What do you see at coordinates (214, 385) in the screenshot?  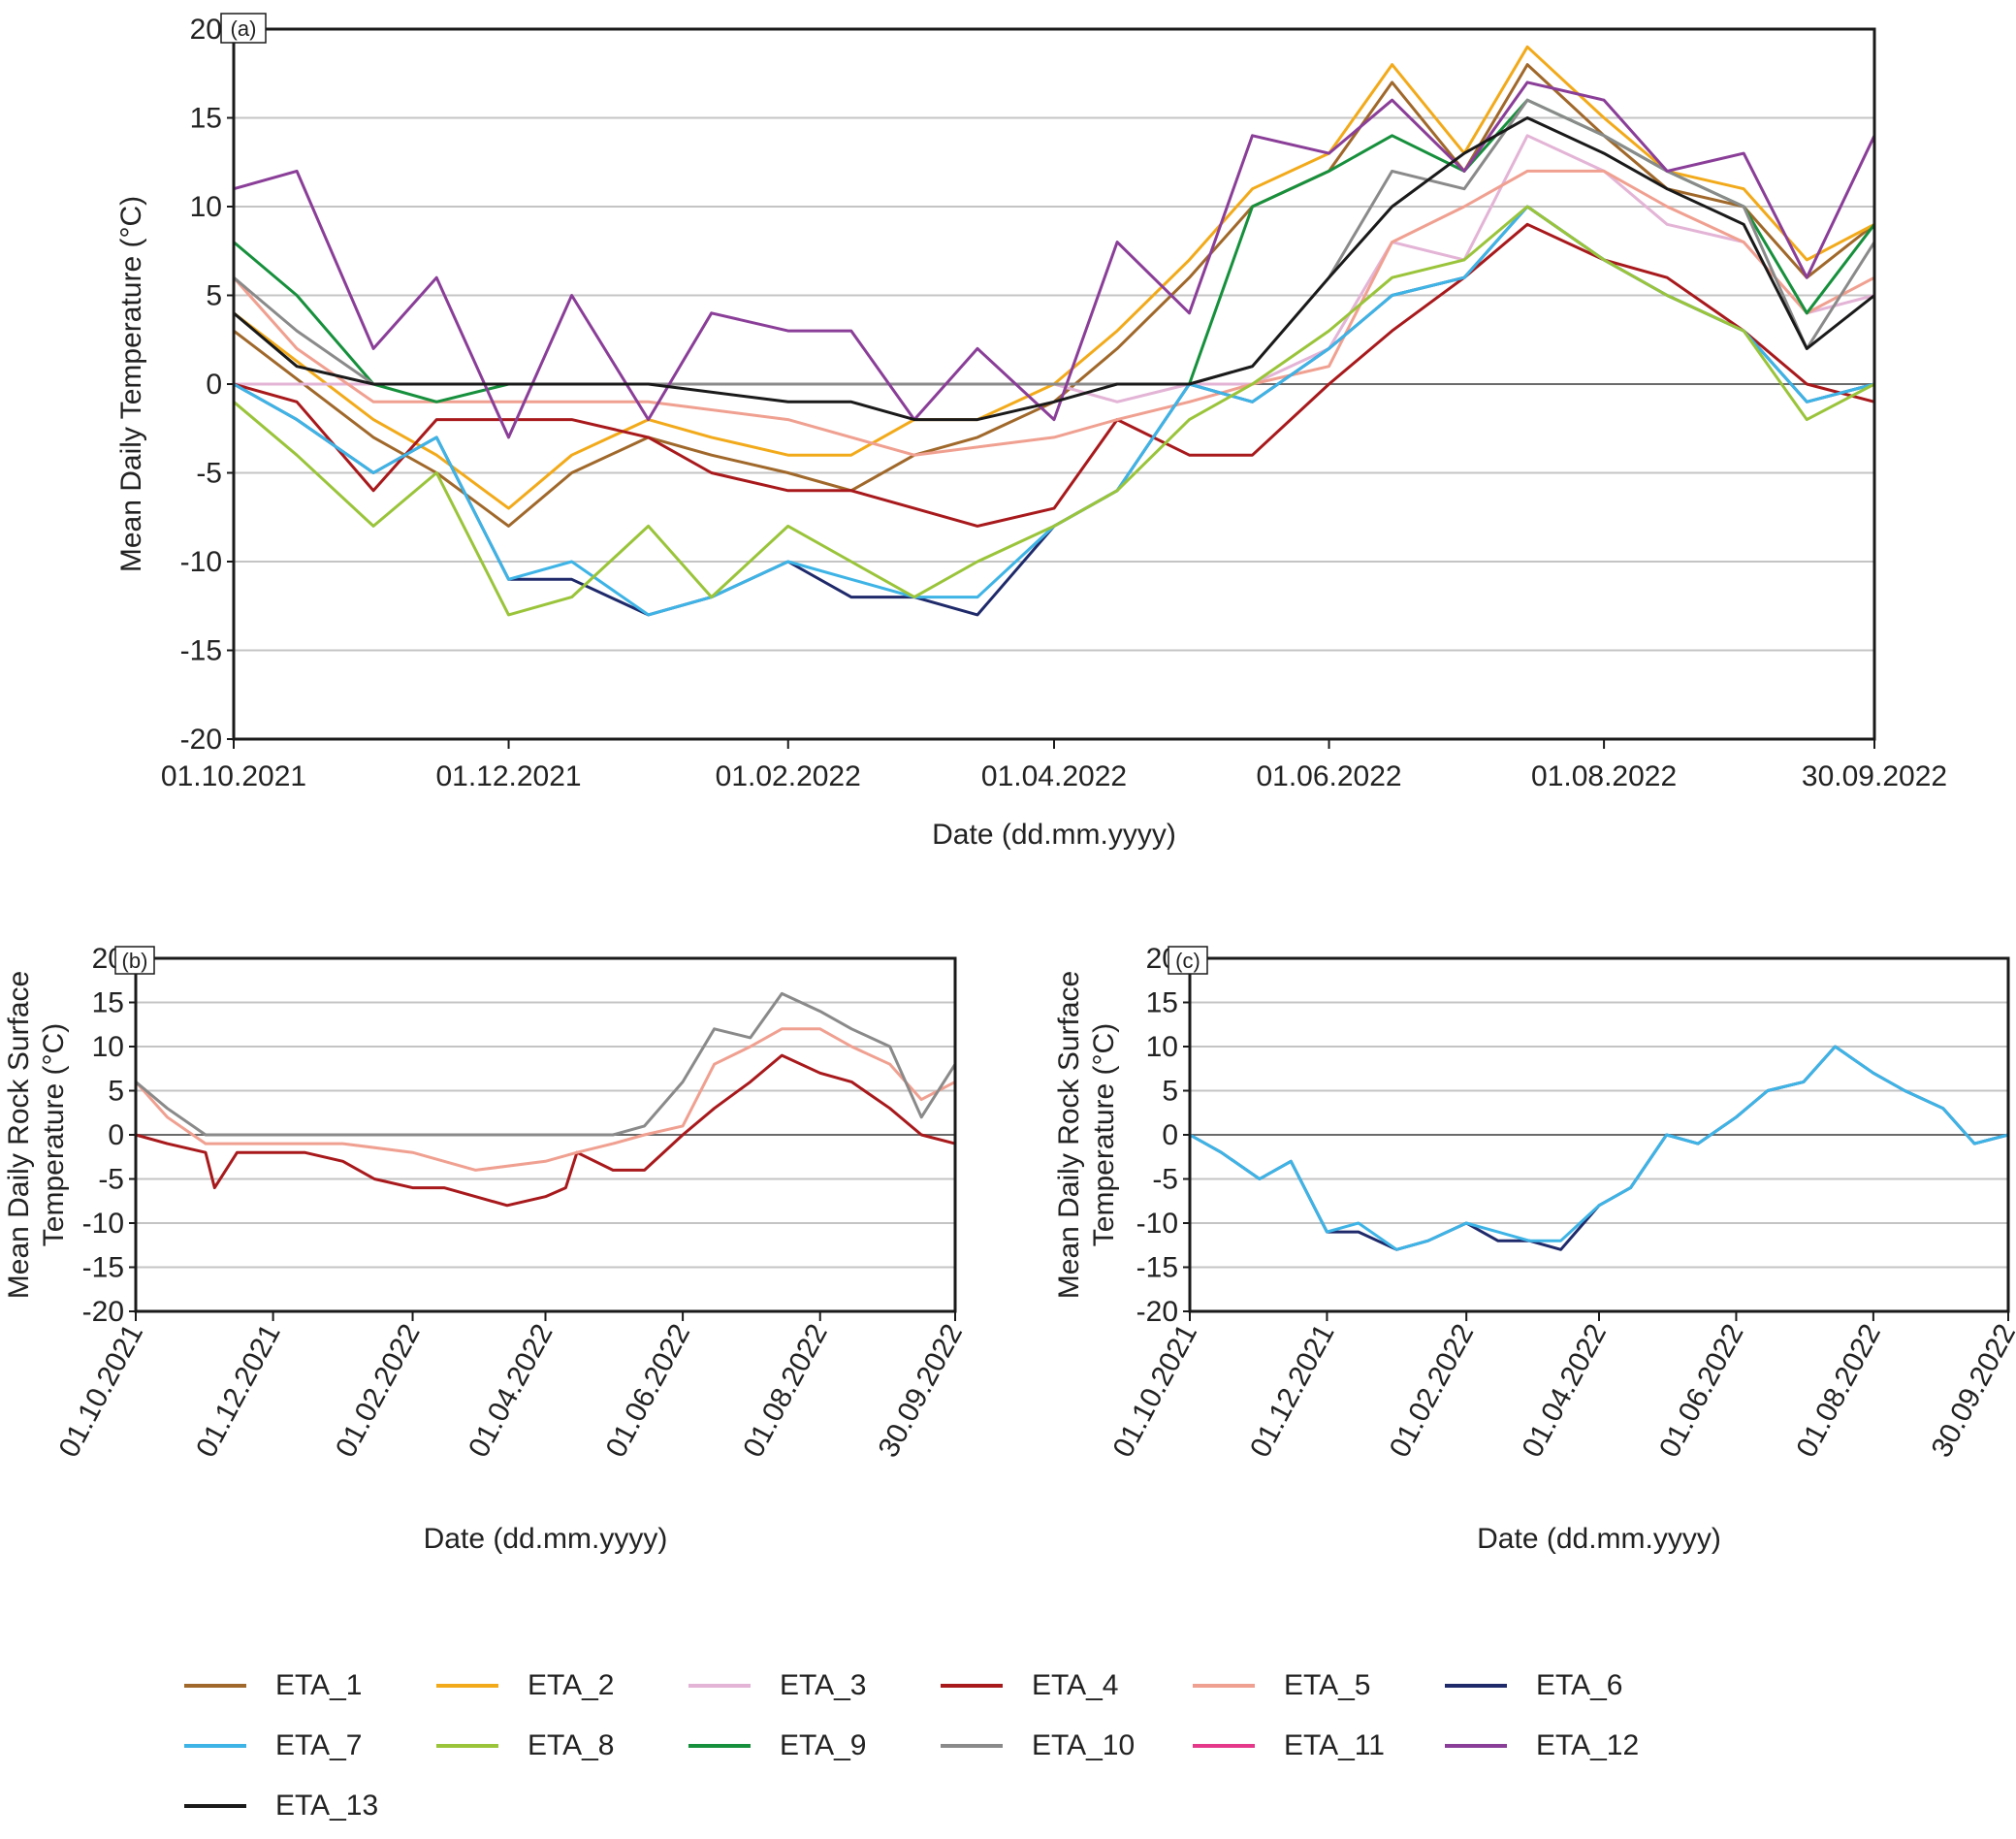 I see `panel-a-y-tick-label: 0` at bounding box center [214, 385].